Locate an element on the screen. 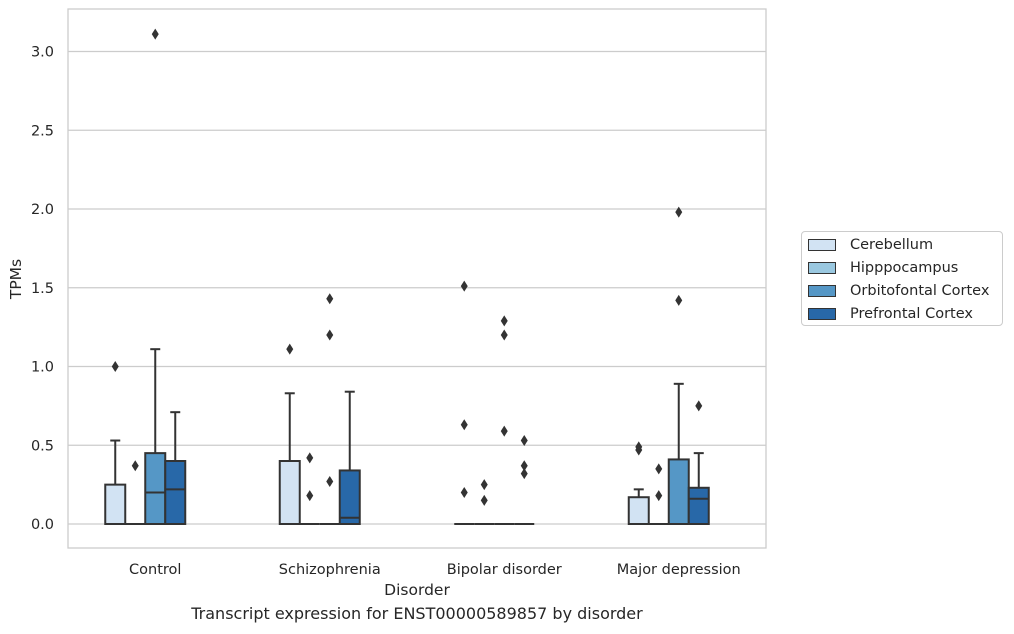  legend-item-cerebellum: Cerebellum is located at coordinates (870, 245).